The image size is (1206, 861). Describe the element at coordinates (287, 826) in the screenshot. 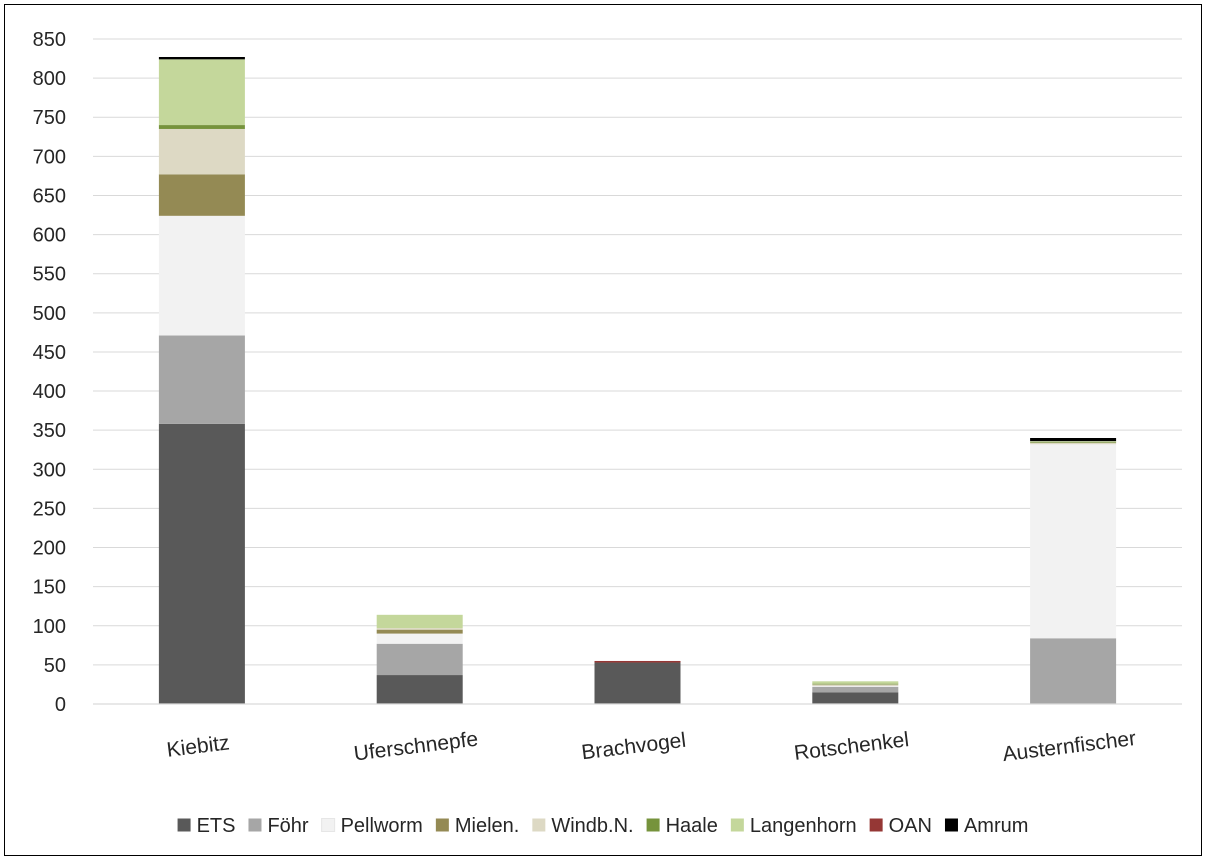

I see `legend-label: Föhr` at that location.